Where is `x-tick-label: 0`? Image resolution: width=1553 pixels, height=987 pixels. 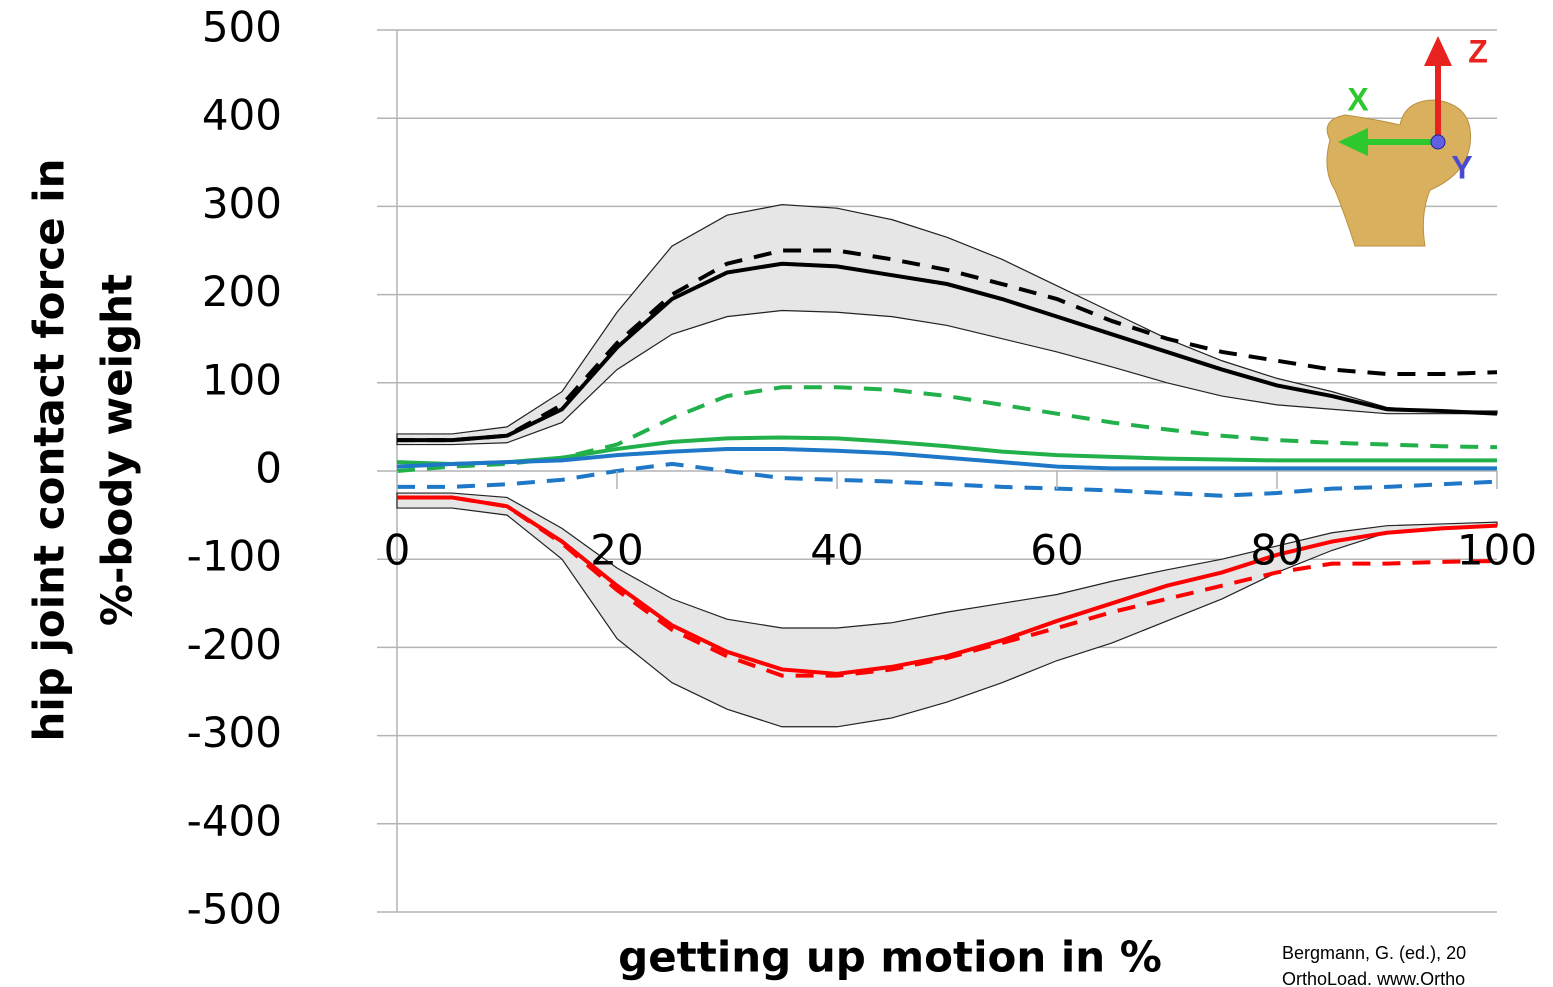
x-tick-label: 0 is located at coordinates (397, 550).